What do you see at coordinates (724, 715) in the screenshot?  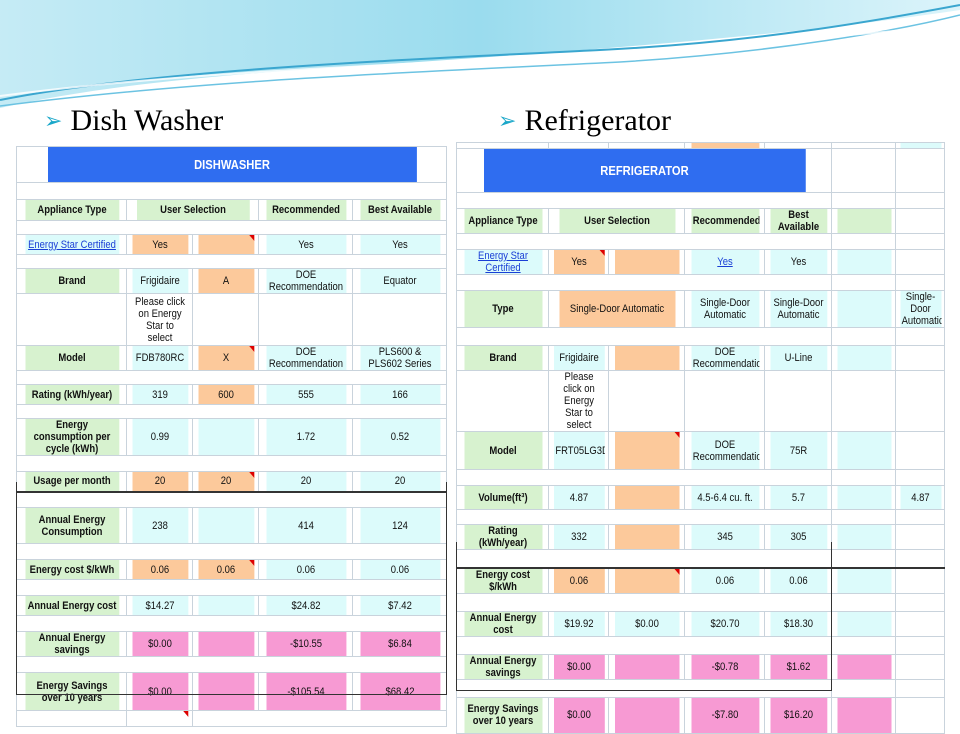 I see `savings-10yr-recommended: -$7.80` at bounding box center [724, 715].